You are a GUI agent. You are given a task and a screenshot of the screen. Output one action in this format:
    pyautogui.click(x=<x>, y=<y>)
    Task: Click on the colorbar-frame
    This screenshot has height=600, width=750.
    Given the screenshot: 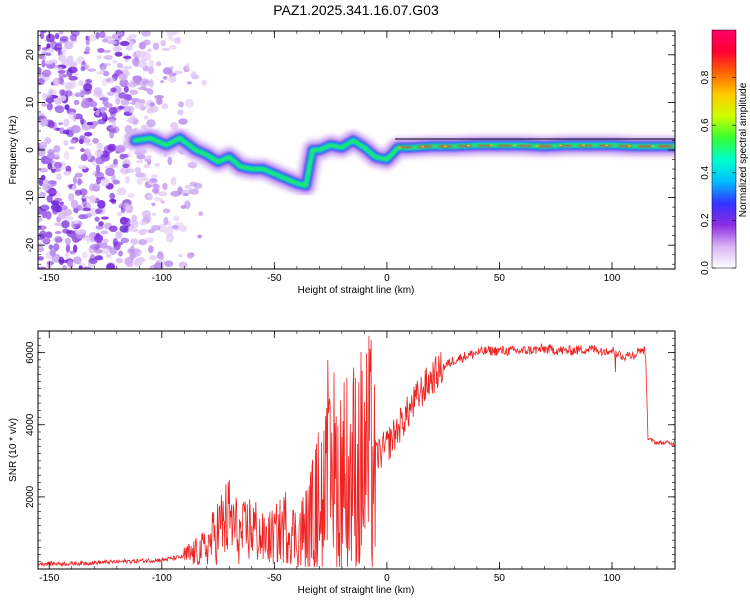 What is the action you would take?
    pyautogui.click(x=724, y=149)
    